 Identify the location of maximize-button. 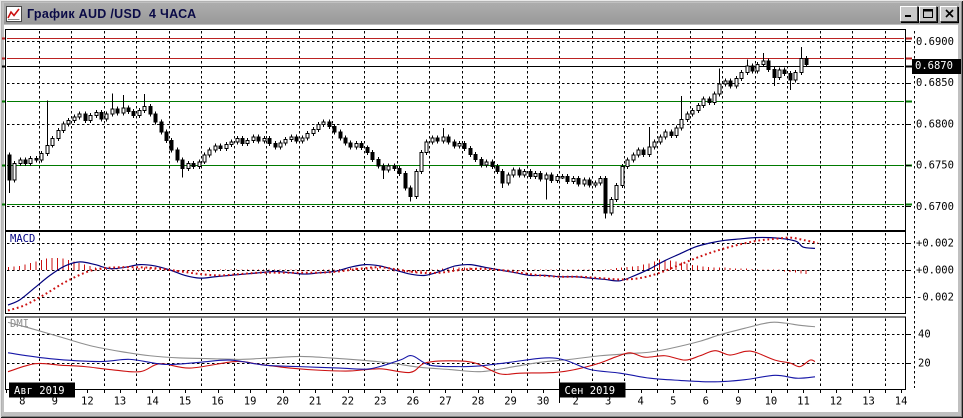
(928, 13).